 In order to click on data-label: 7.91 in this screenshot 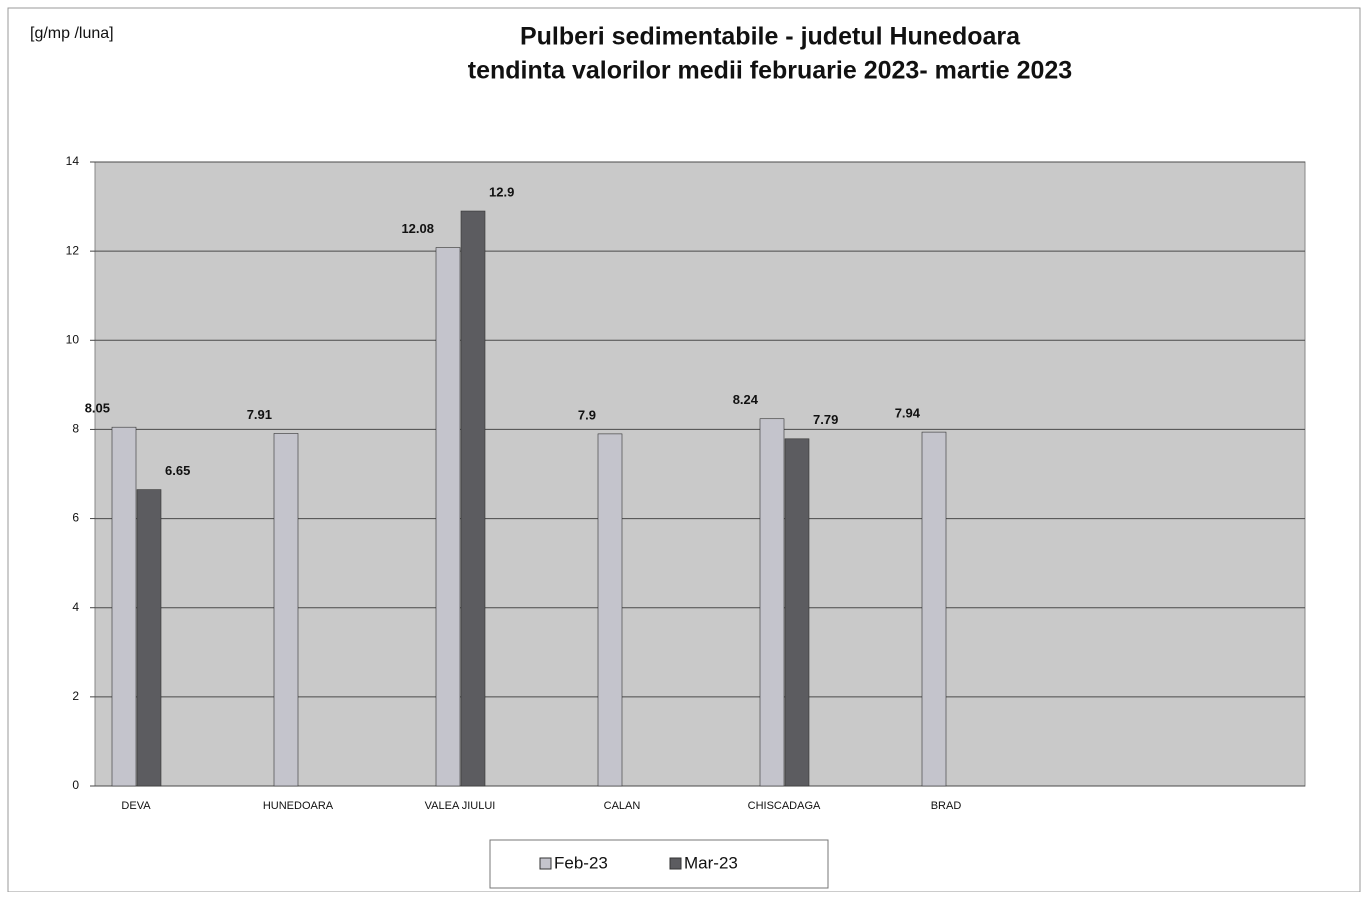, I will do `click(259, 414)`.